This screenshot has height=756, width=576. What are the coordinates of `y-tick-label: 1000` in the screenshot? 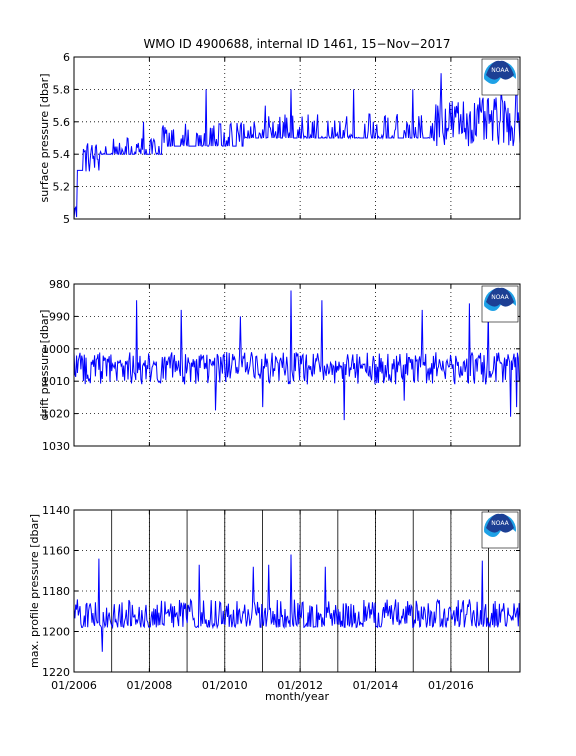 It's located at (56, 349).